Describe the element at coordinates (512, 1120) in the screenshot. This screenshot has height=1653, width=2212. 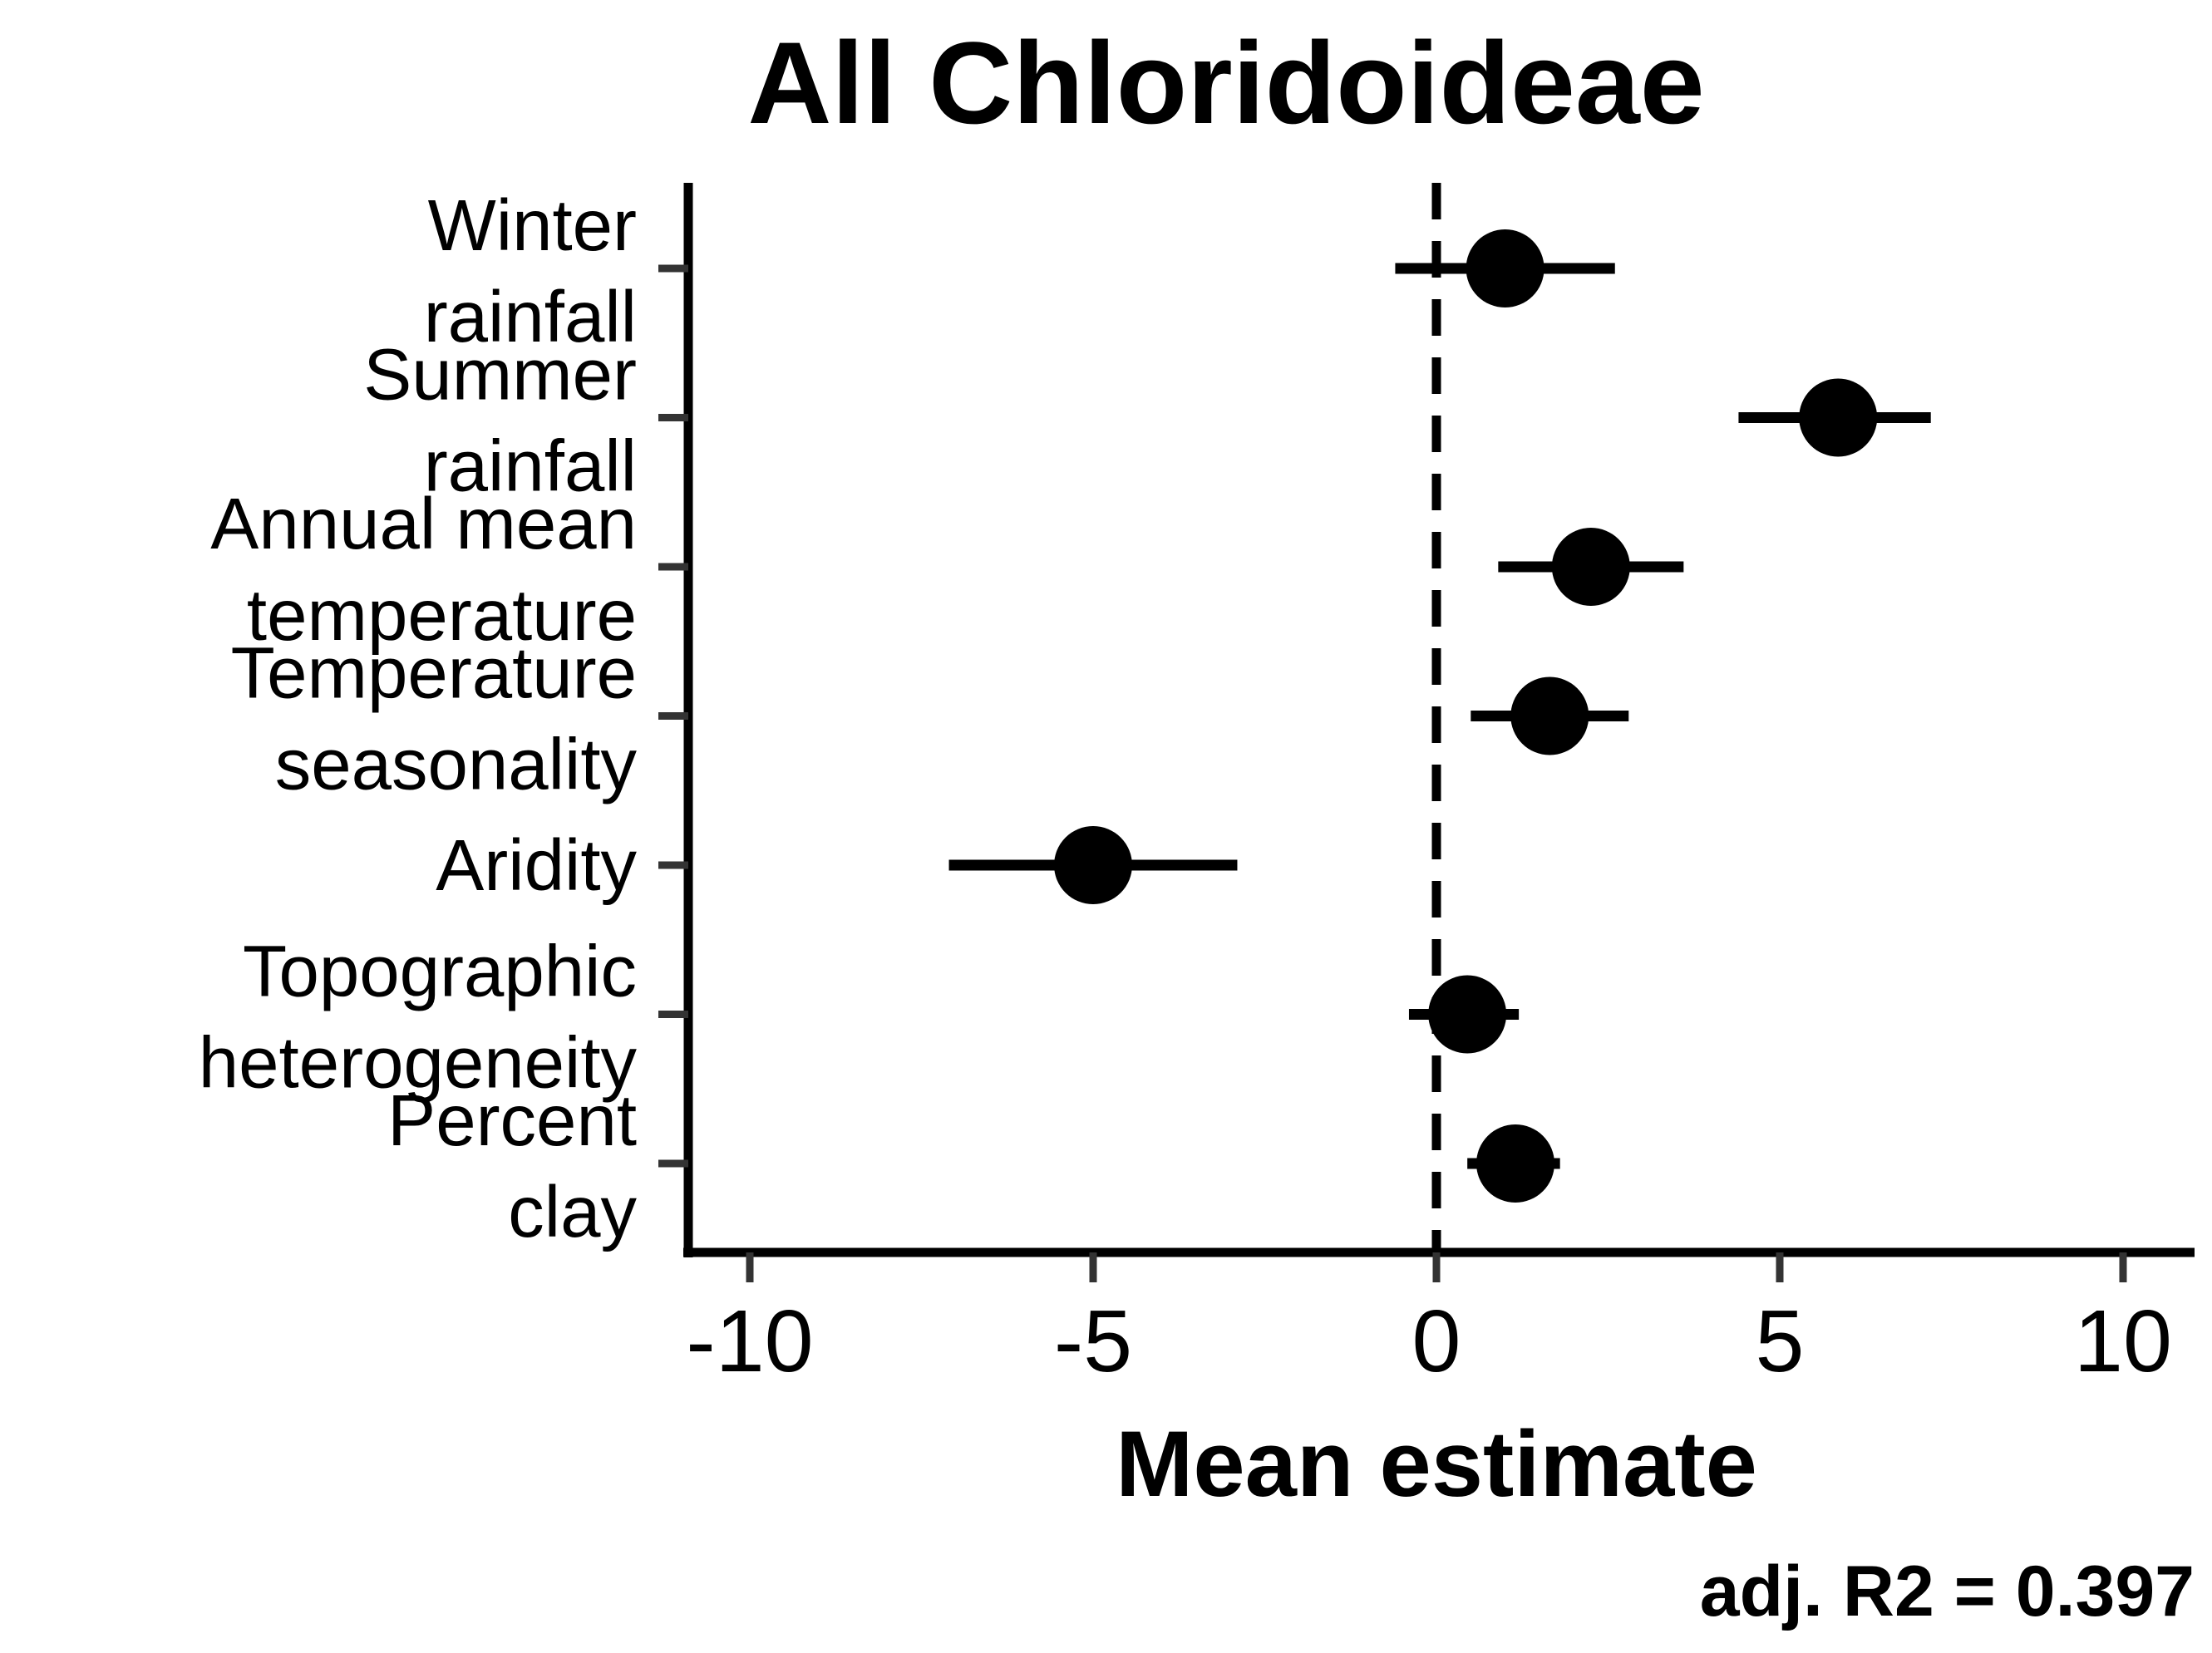
I see `y-tick-label-6-line-0: Percent` at that location.